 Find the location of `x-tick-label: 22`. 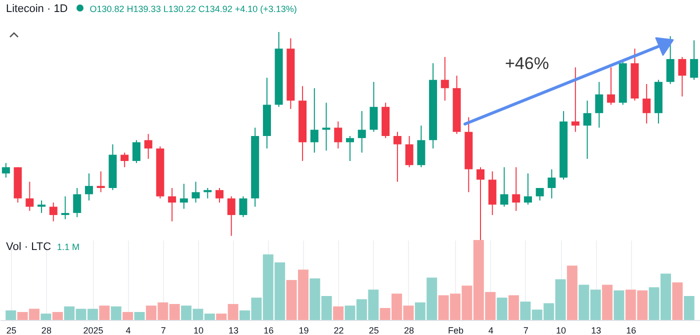

x-tick-label: 22 is located at coordinates (339, 330).